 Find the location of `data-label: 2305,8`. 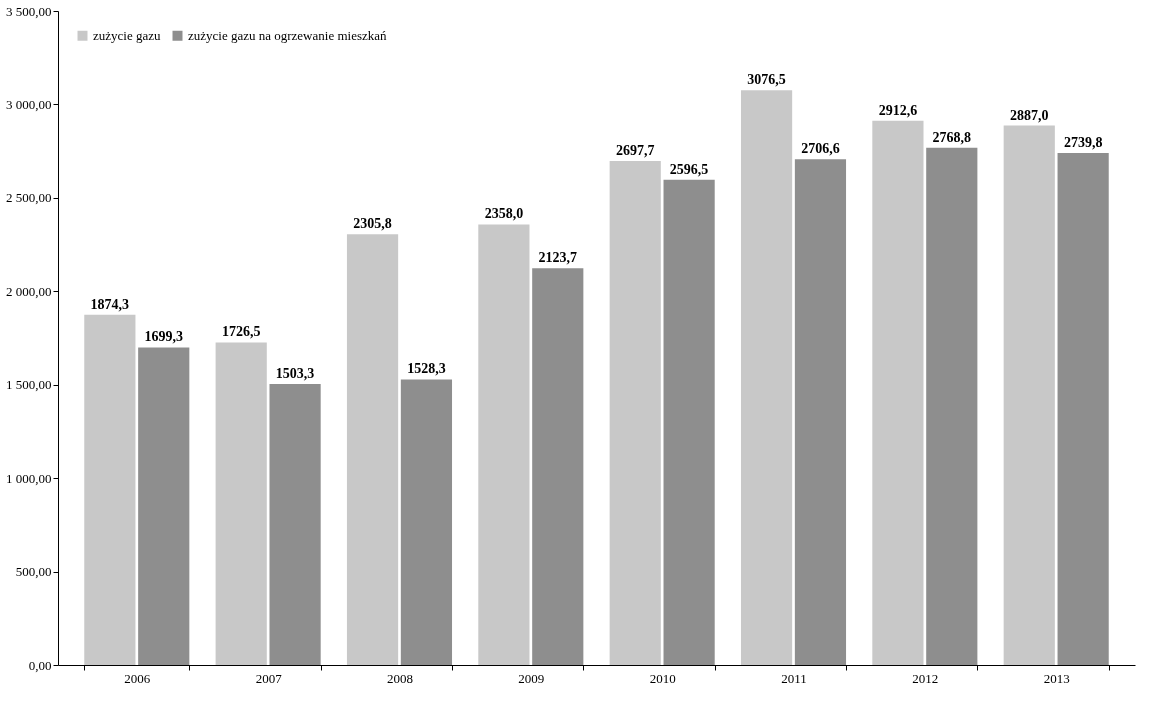

data-label: 2305,8 is located at coordinates (372, 224).